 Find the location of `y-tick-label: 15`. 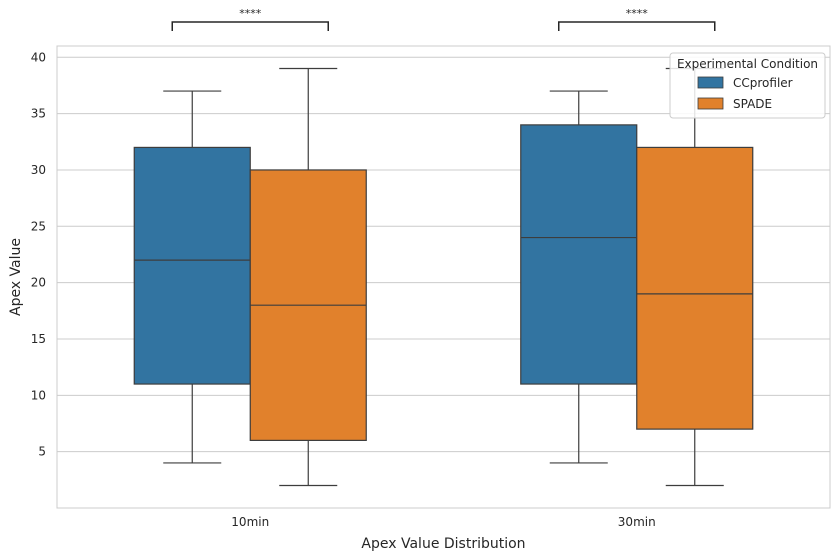

y-tick-label: 15 is located at coordinates (38, 339).